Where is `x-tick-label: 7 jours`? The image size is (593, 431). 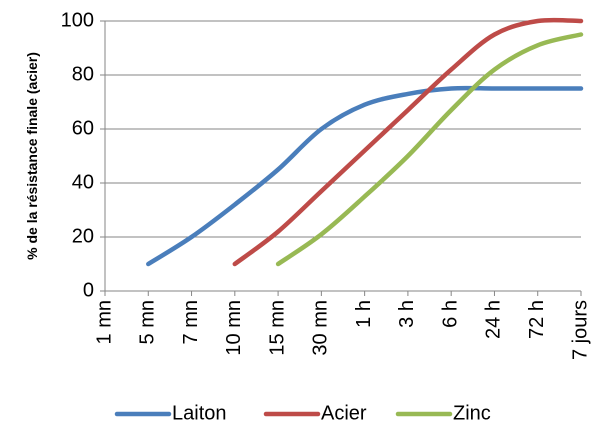 x-tick-label: 7 jours is located at coordinates (580, 330).